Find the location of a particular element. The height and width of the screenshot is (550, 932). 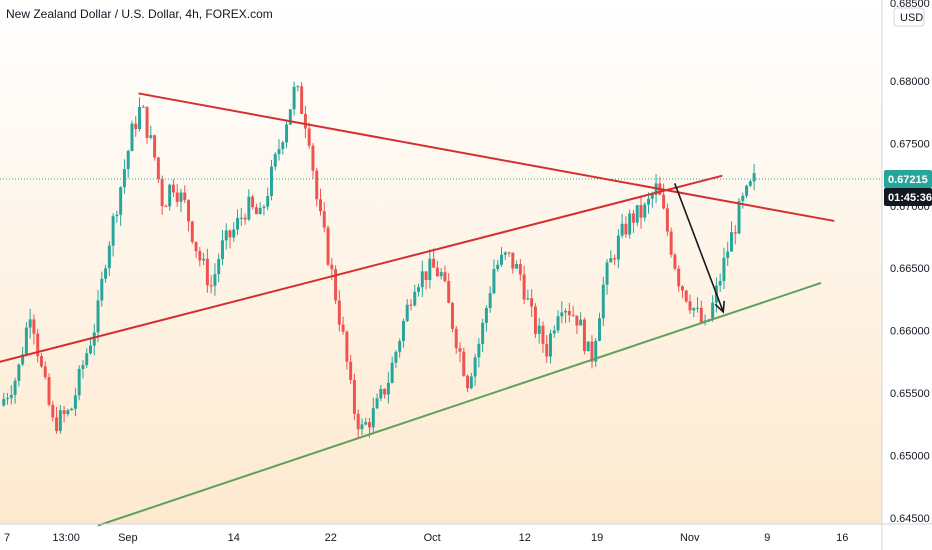

x-tick-label: 7 is located at coordinates (7, 538).